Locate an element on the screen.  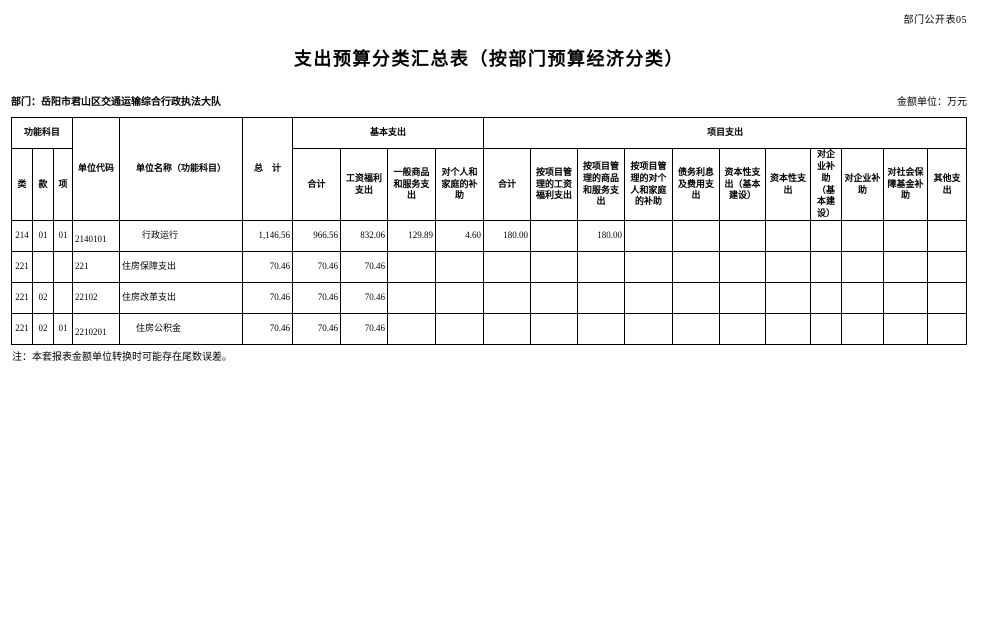
table-row: 221 02 22102 住房改革支出 70.46 70.46 70.46 is located at coordinates (489, 298).